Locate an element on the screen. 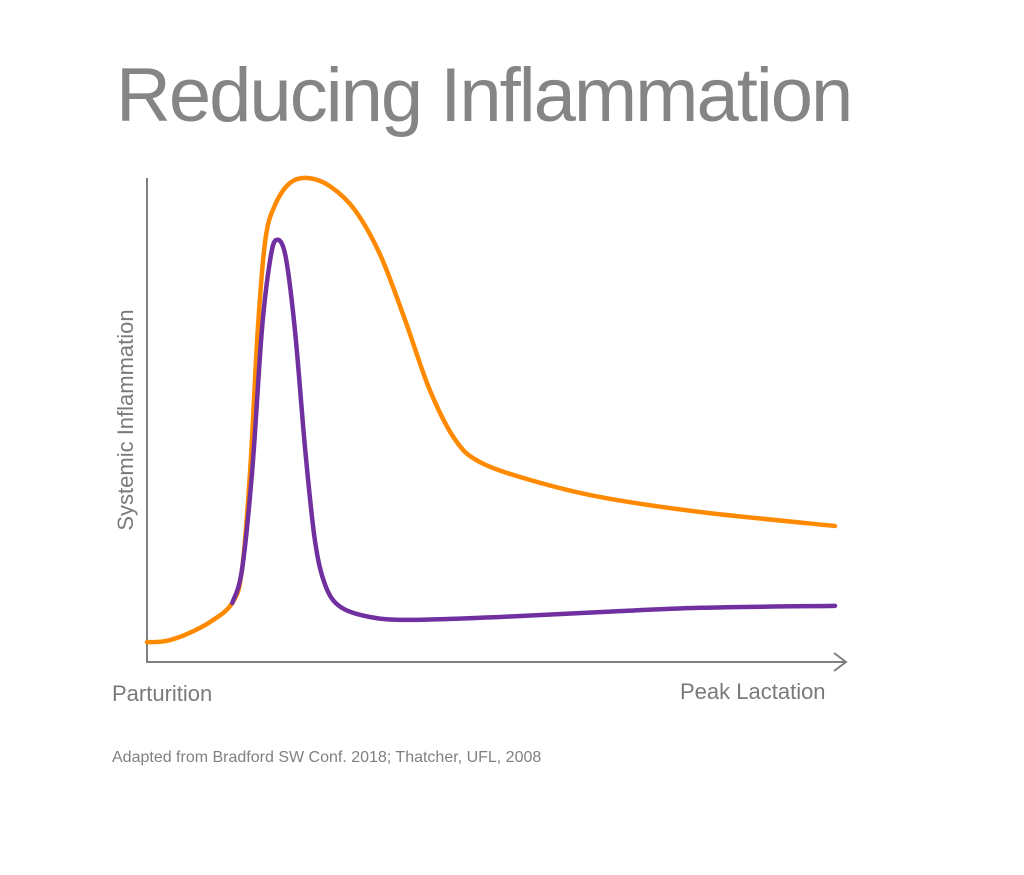 The image size is (1024, 875). x-axis-end-label: Peak Lactation is located at coordinates (753, 691).